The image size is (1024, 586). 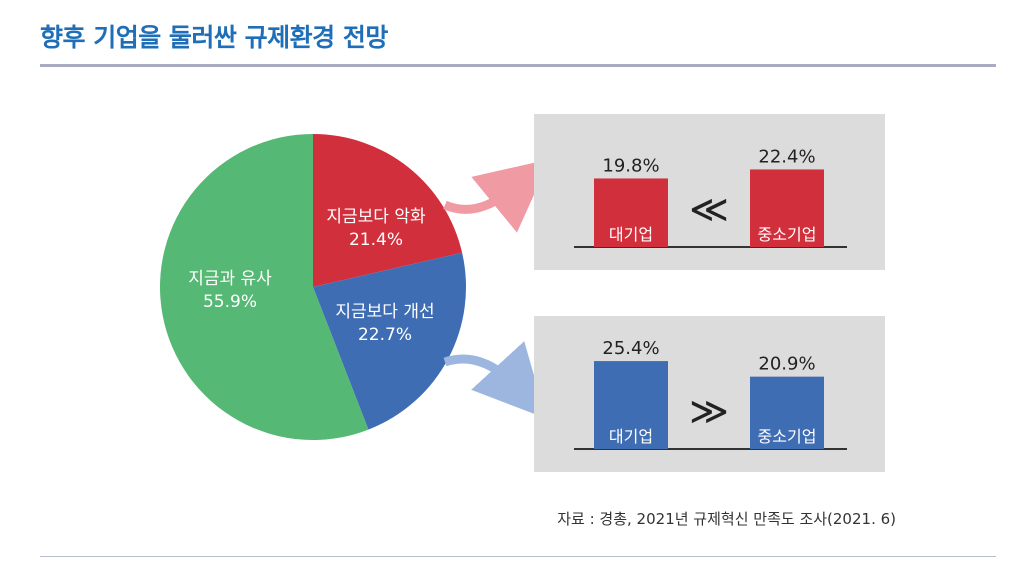 I want to click on slice-label: 지금보다 악화, so click(x=376, y=217).